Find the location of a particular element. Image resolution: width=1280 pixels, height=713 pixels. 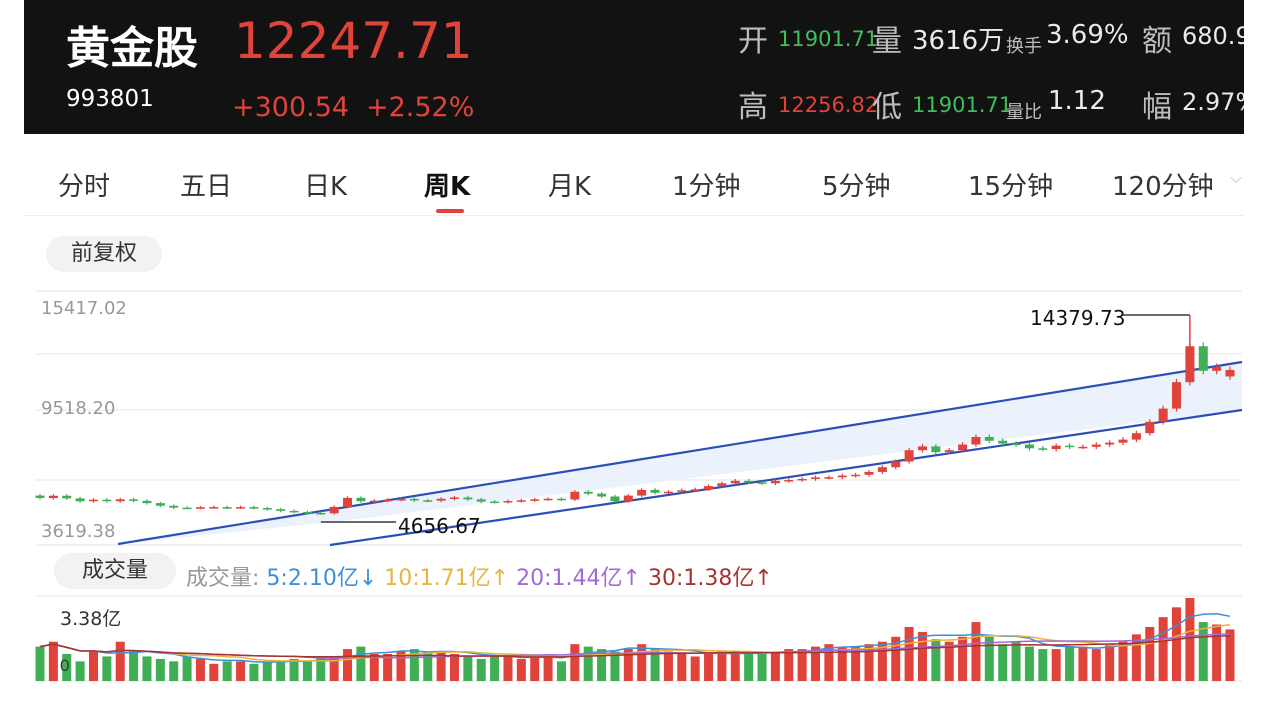

tab-1min: 1分钟 is located at coordinates (706, 187).